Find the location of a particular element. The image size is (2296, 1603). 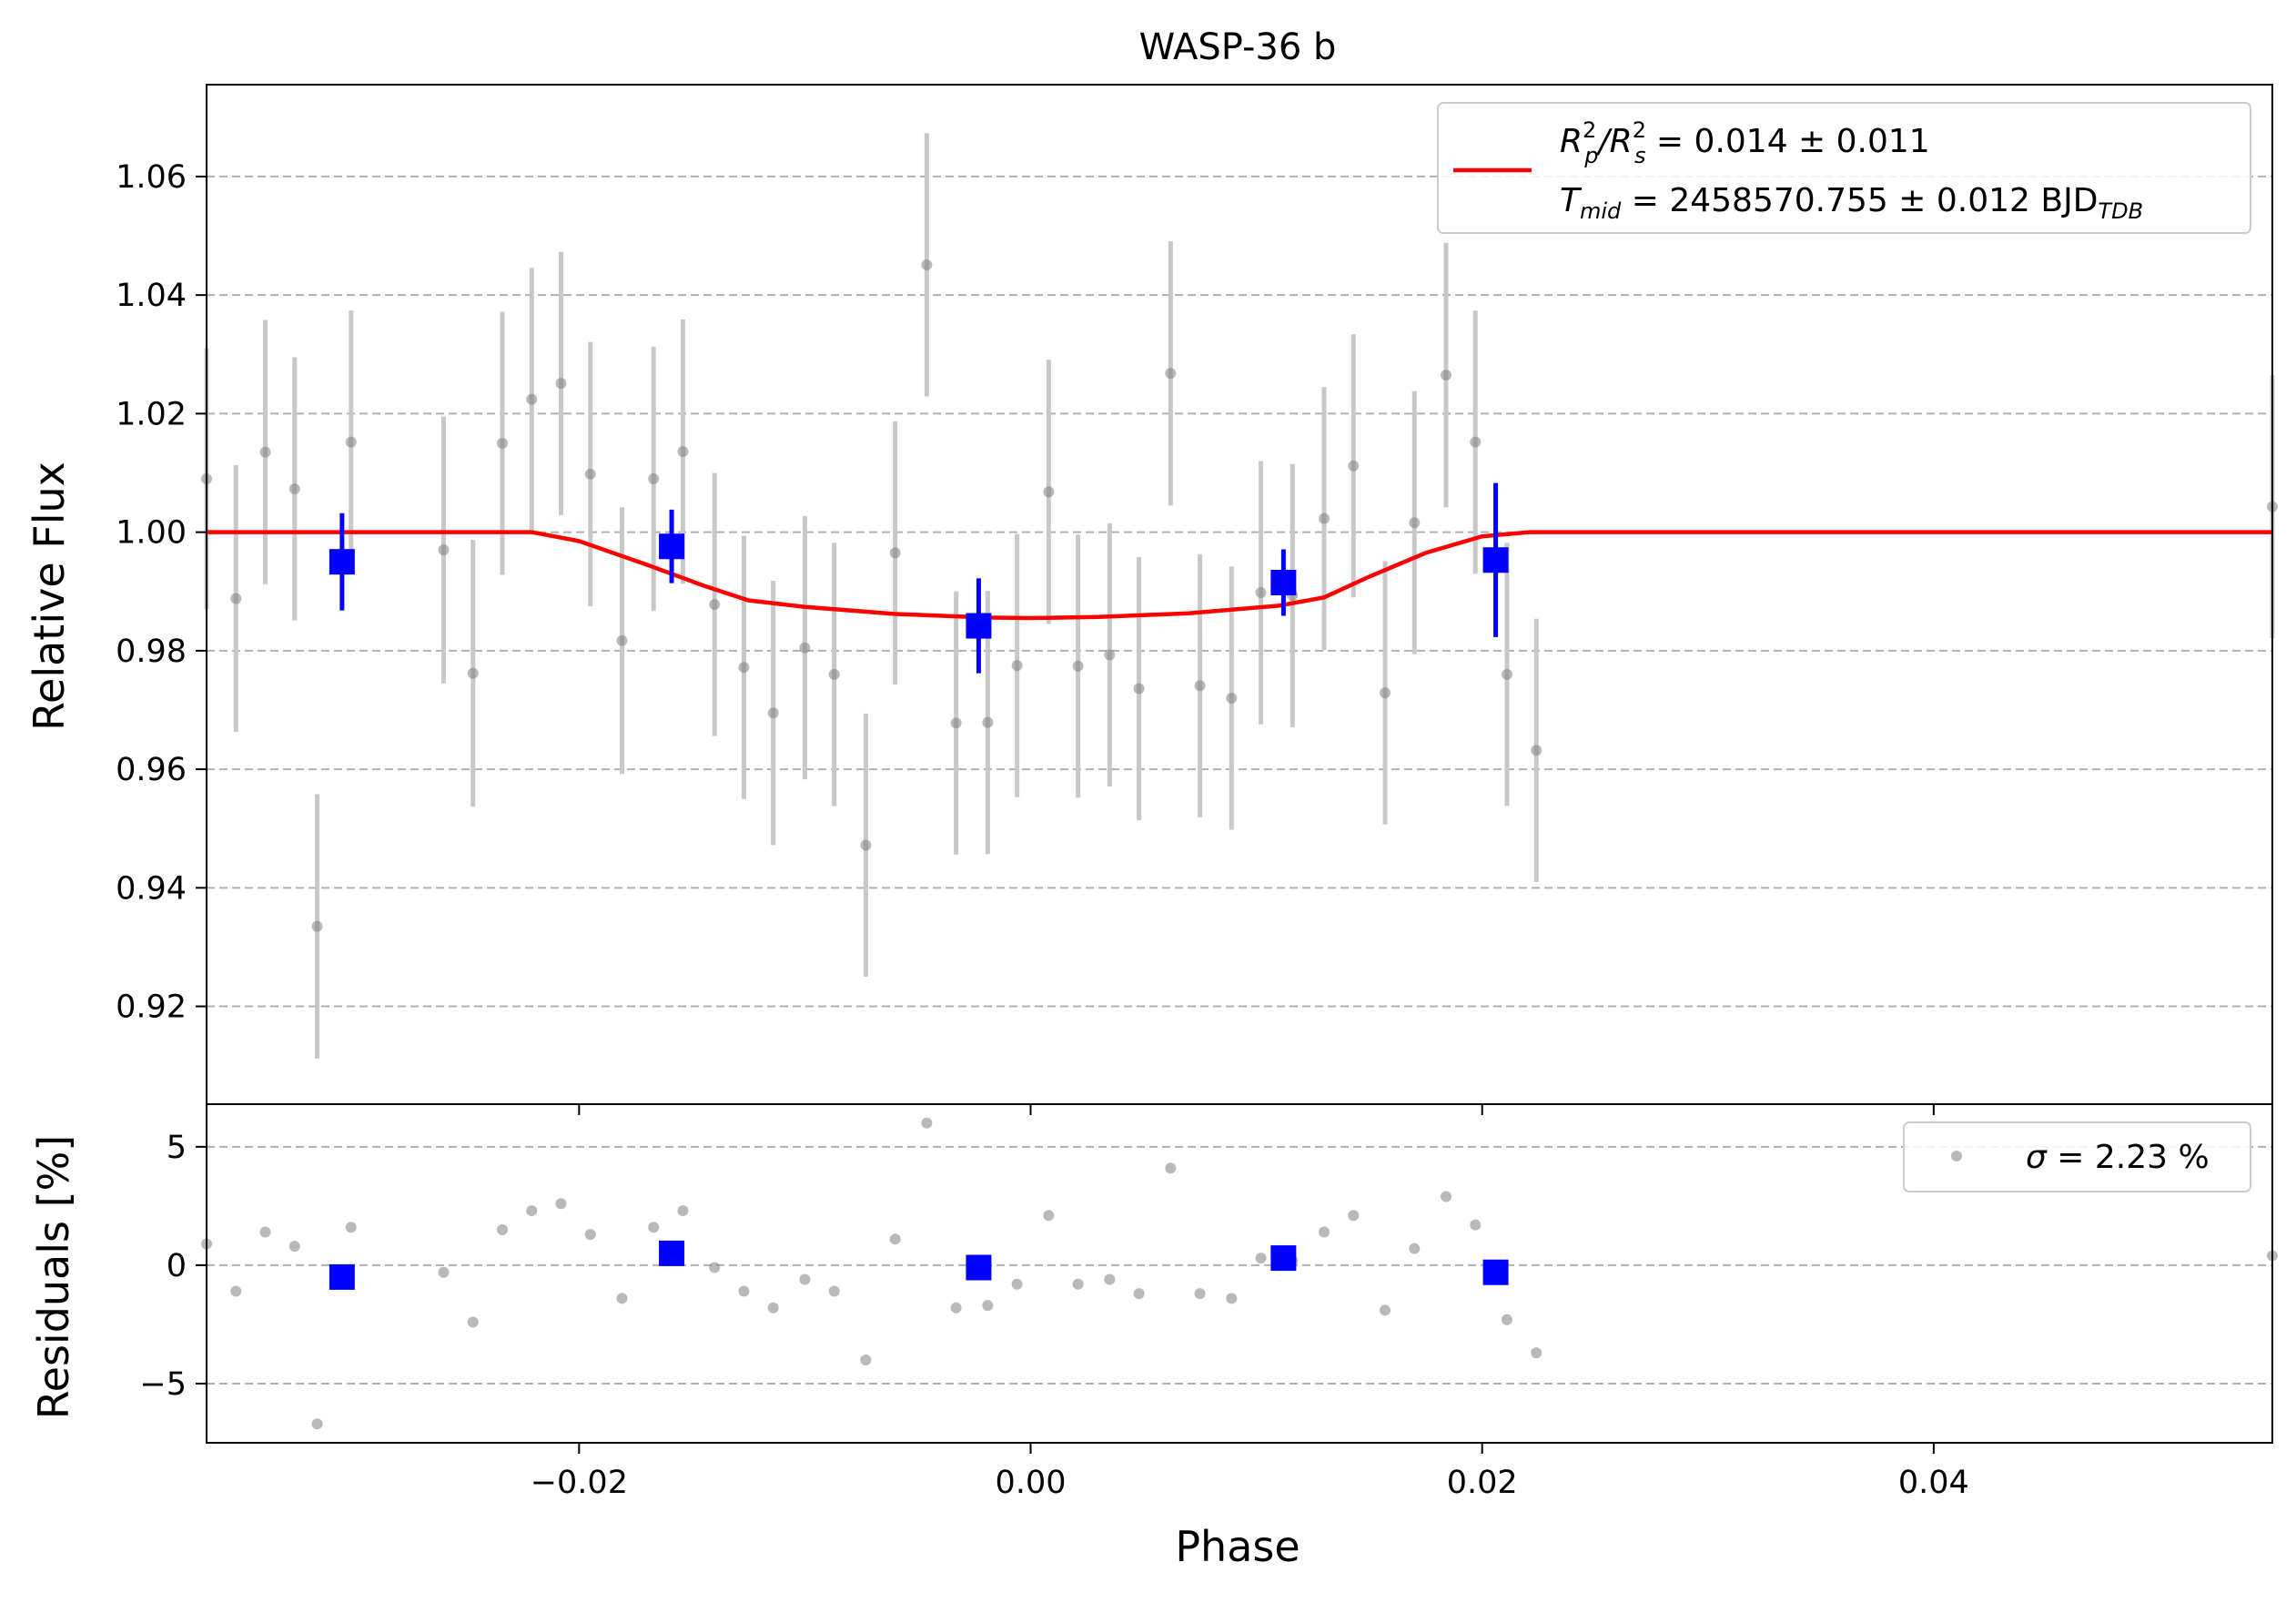

flux-y-tick-label: 0.96 is located at coordinates (151, 770).